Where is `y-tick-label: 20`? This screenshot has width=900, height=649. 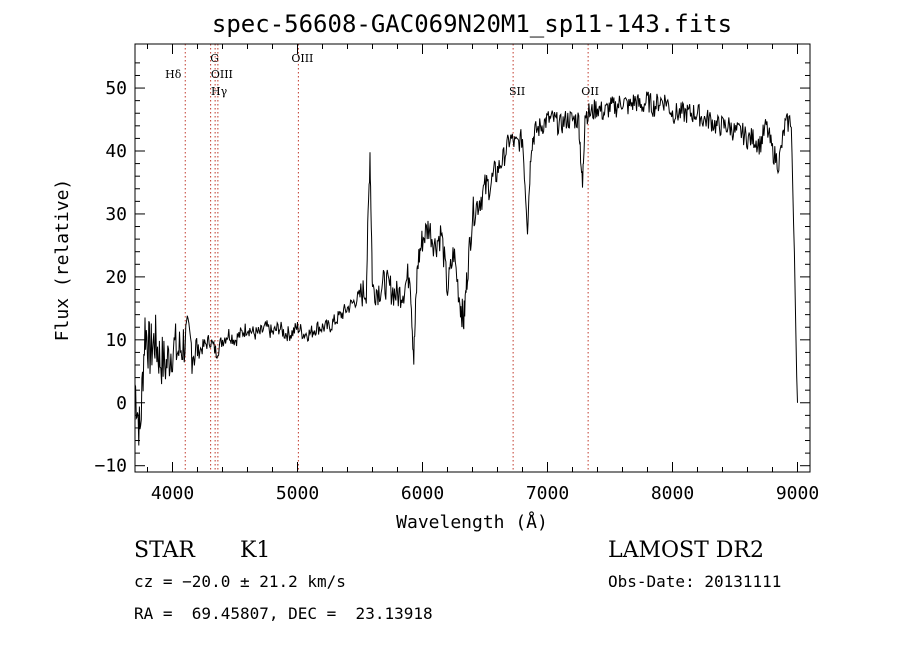
y-tick-label: 20 is located at coordinates (116, 277).